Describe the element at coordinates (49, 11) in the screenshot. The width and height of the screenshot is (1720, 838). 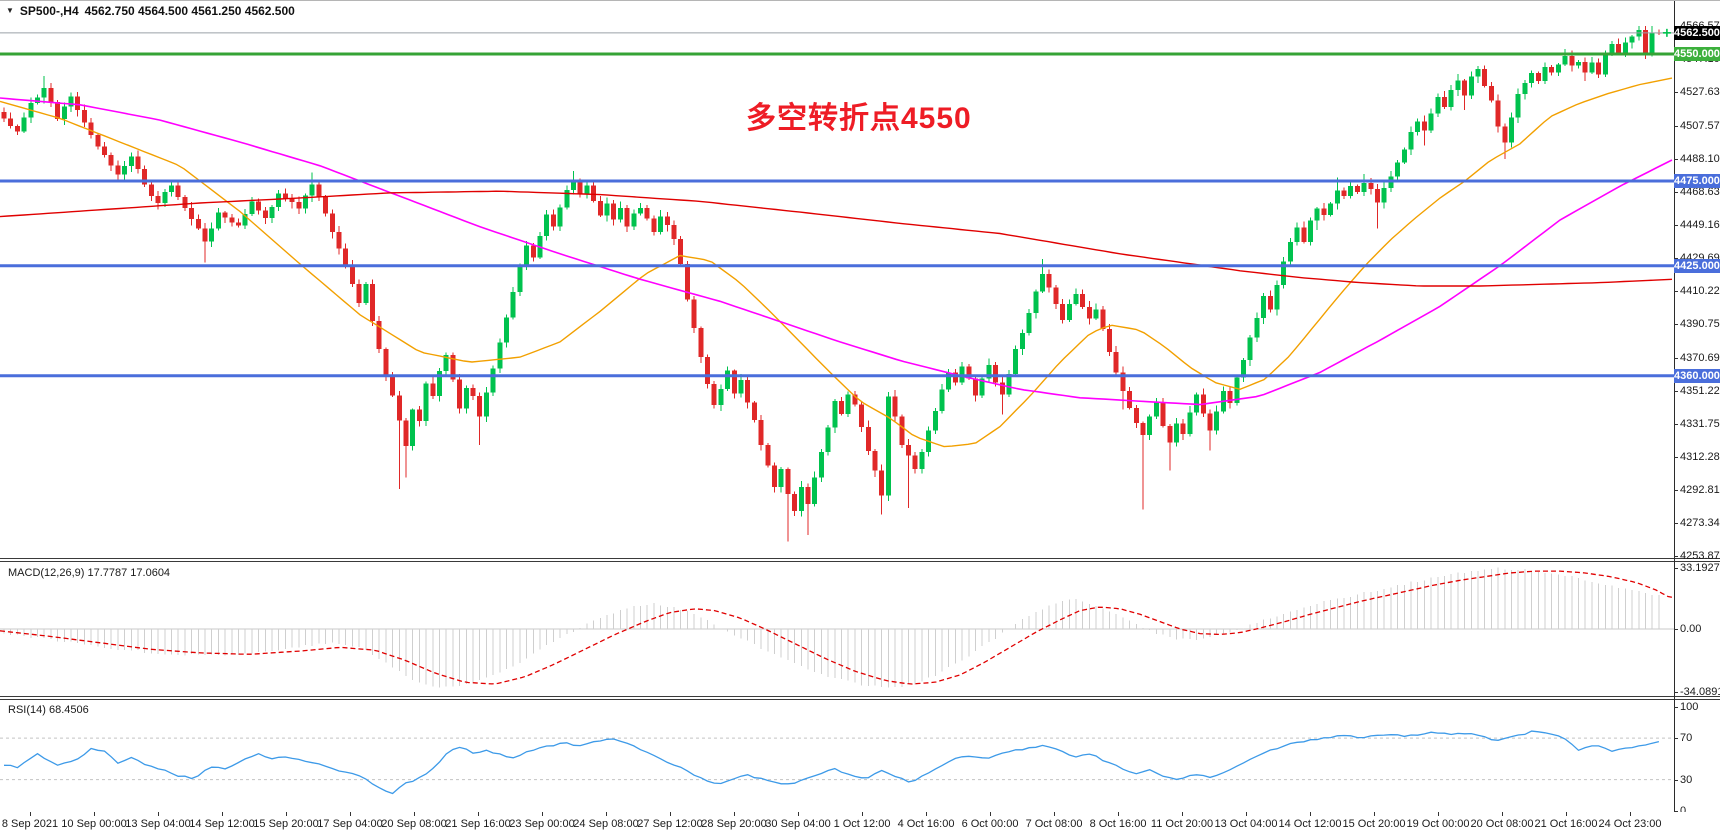
I see `chart-symbol-timeframe: SP500-,H4` at that location.